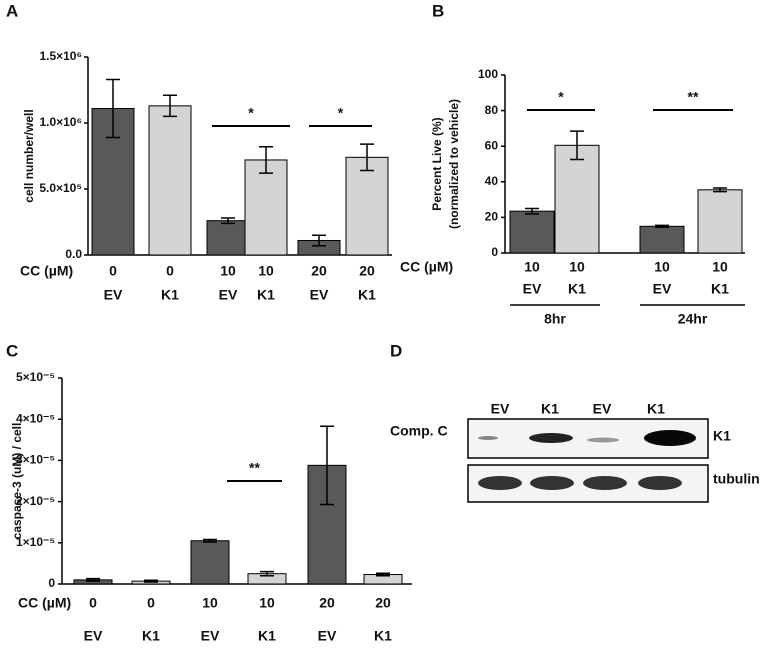 The image size is (771, 662). Describe the element at coordinates (60, 188) in the screenshot. I see `y-tick-label: 5.0×10⁵` at that location.